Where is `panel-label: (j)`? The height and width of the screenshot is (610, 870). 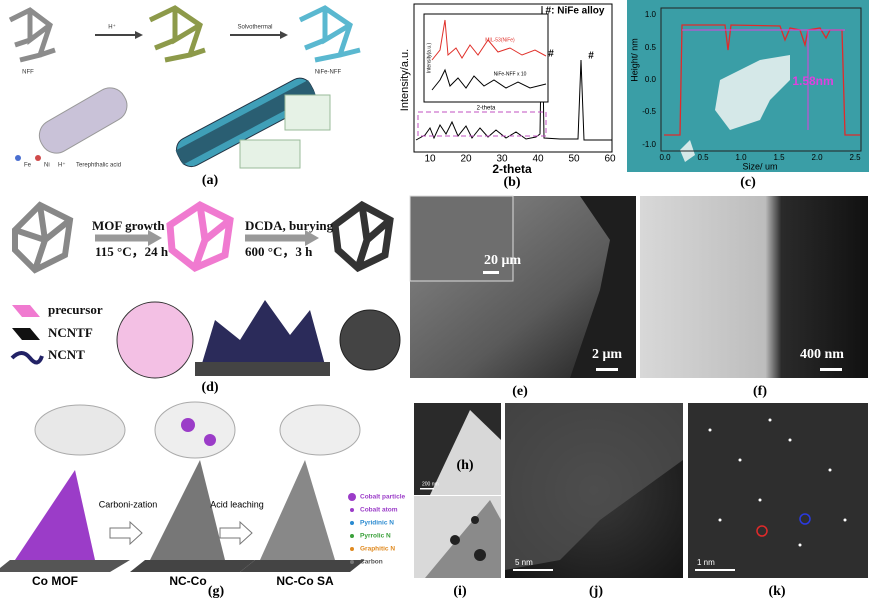 panel-label: (j) is located at coordinates (596, 591).